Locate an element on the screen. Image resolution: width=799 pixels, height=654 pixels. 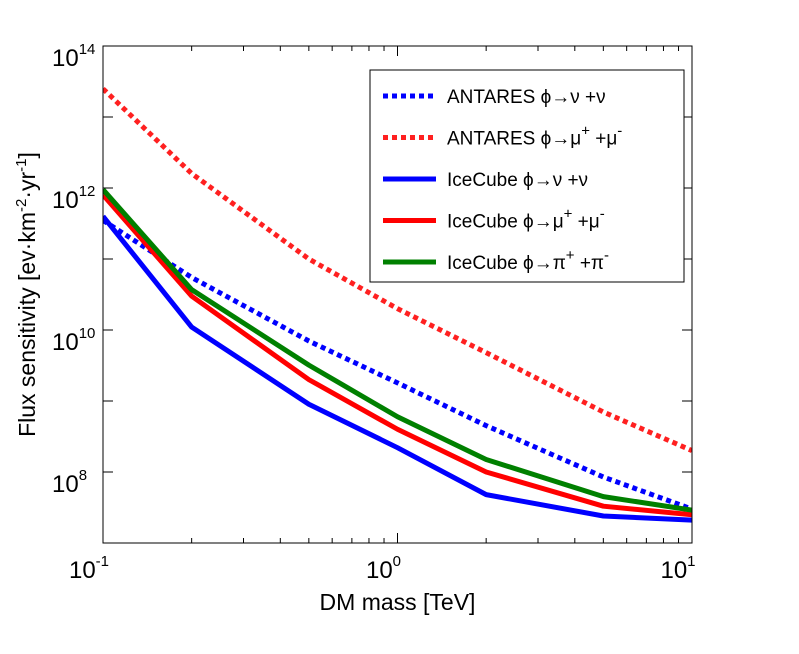
y-tick-label: 1014 is located at coordinates (73, 56).